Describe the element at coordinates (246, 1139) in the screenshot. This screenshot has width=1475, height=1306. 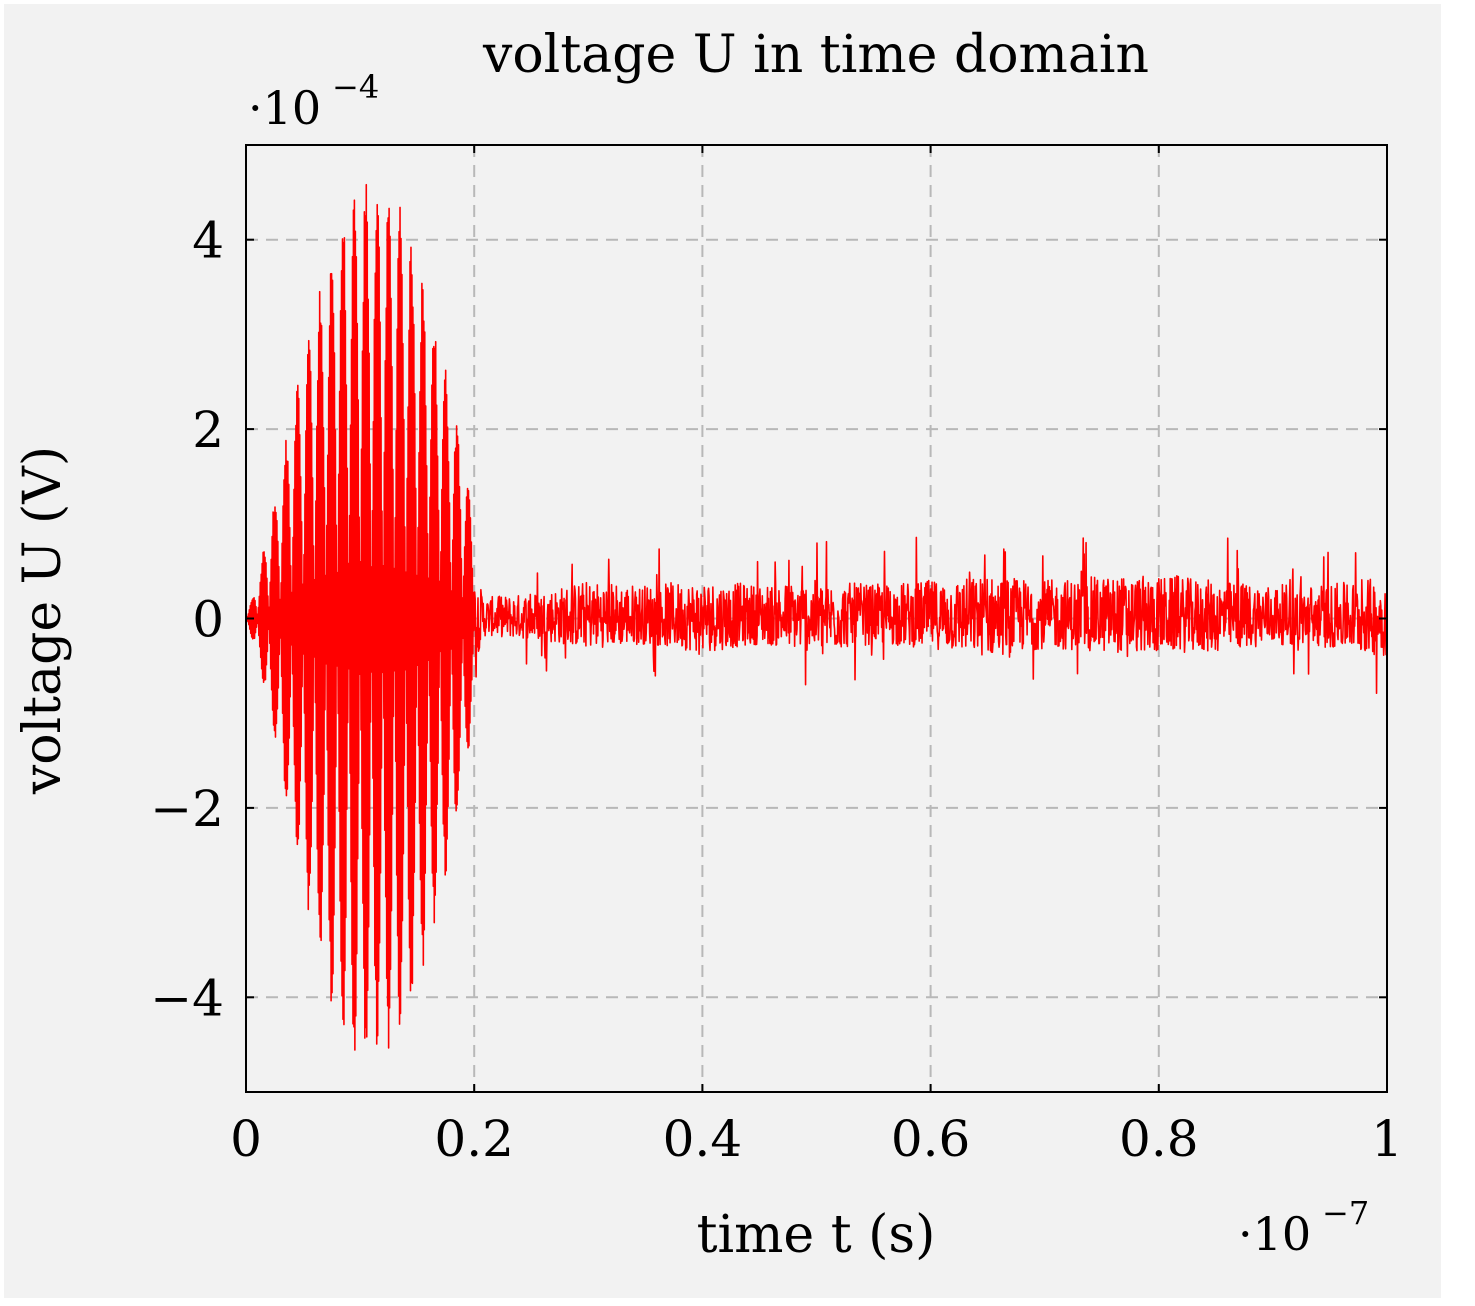
I see `x-tick-label: 0` at that location.